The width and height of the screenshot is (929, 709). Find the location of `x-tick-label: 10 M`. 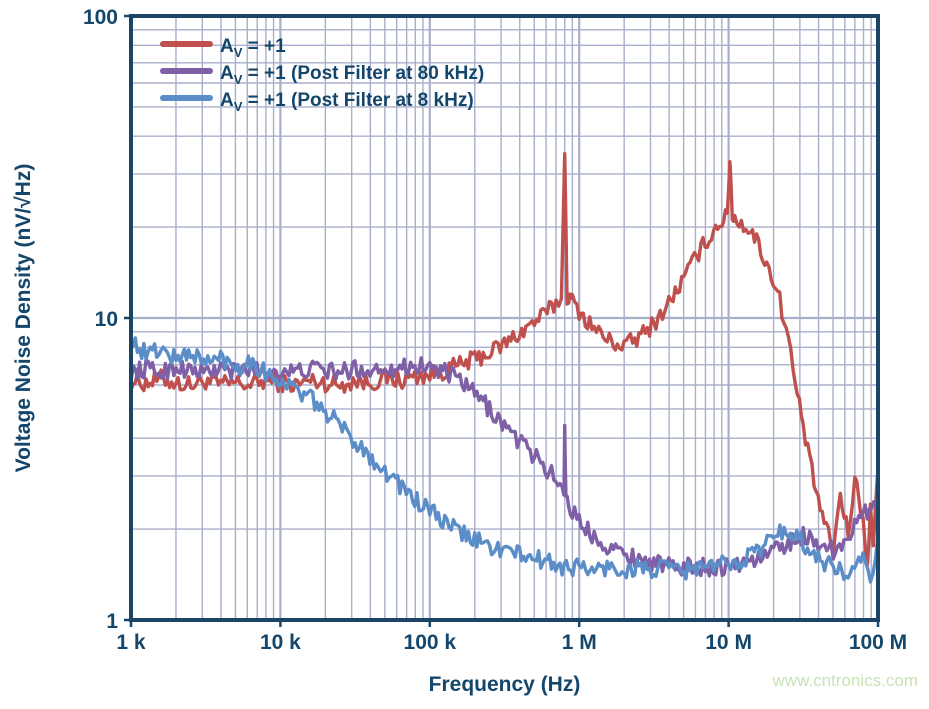

x-tick-label: 10 M is located at coordinates (728, 642).